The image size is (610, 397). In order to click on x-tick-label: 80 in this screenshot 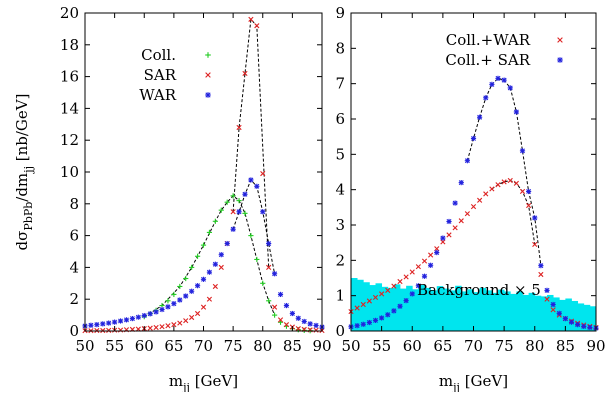, I will do `click(534, 346)`.